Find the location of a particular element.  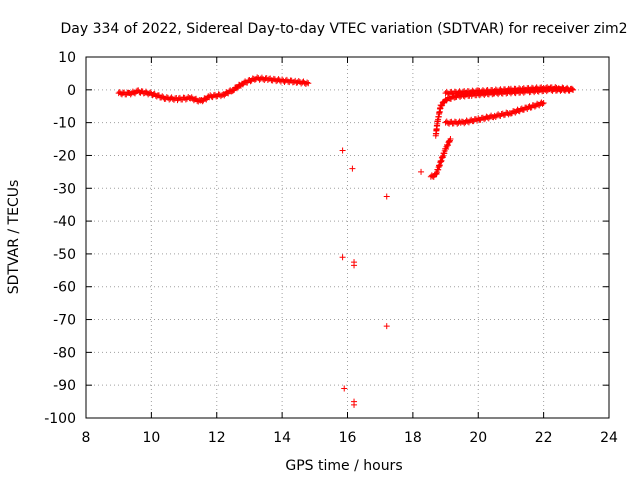

x-tick-labels: 8 10 12 14 16 18 20 22 24 is located at coordinates (350, 438).